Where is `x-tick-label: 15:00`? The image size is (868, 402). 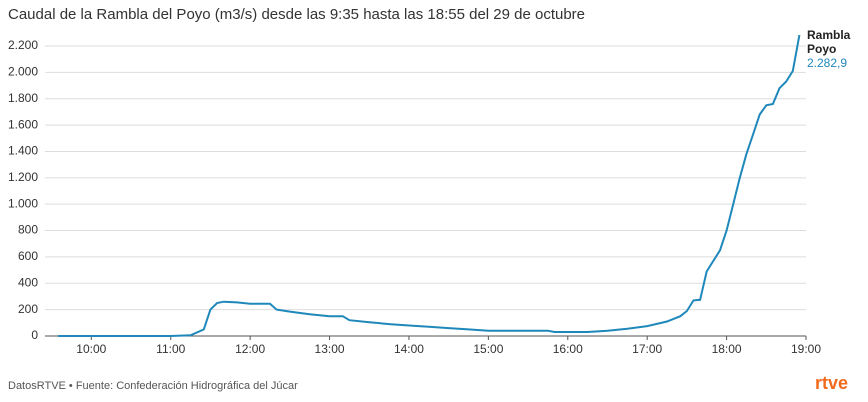
x-tick-label: 15:00 is located at coordinates (488, 349).